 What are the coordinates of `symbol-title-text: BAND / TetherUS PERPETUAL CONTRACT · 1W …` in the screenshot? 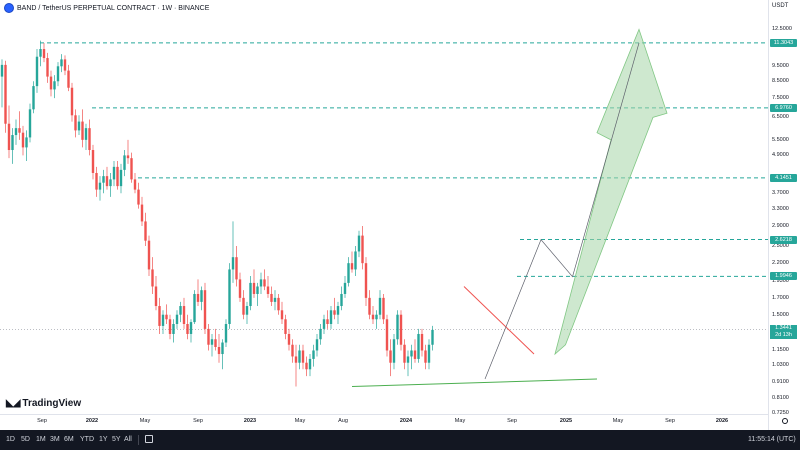 It's located at (113, 8).